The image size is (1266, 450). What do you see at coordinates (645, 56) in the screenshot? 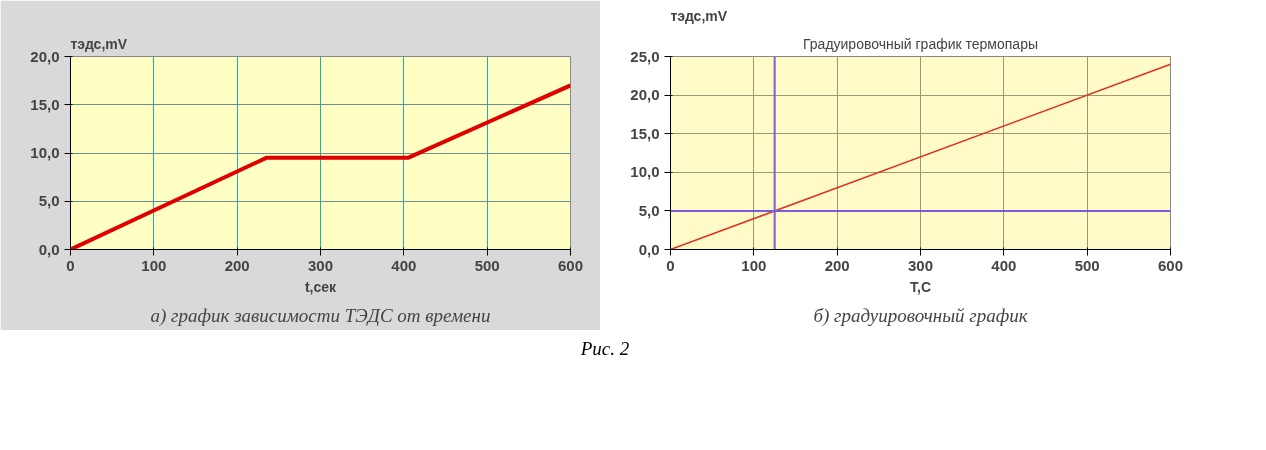
I see `y-tick-label: 25,0` at bounding box center [645, 56].